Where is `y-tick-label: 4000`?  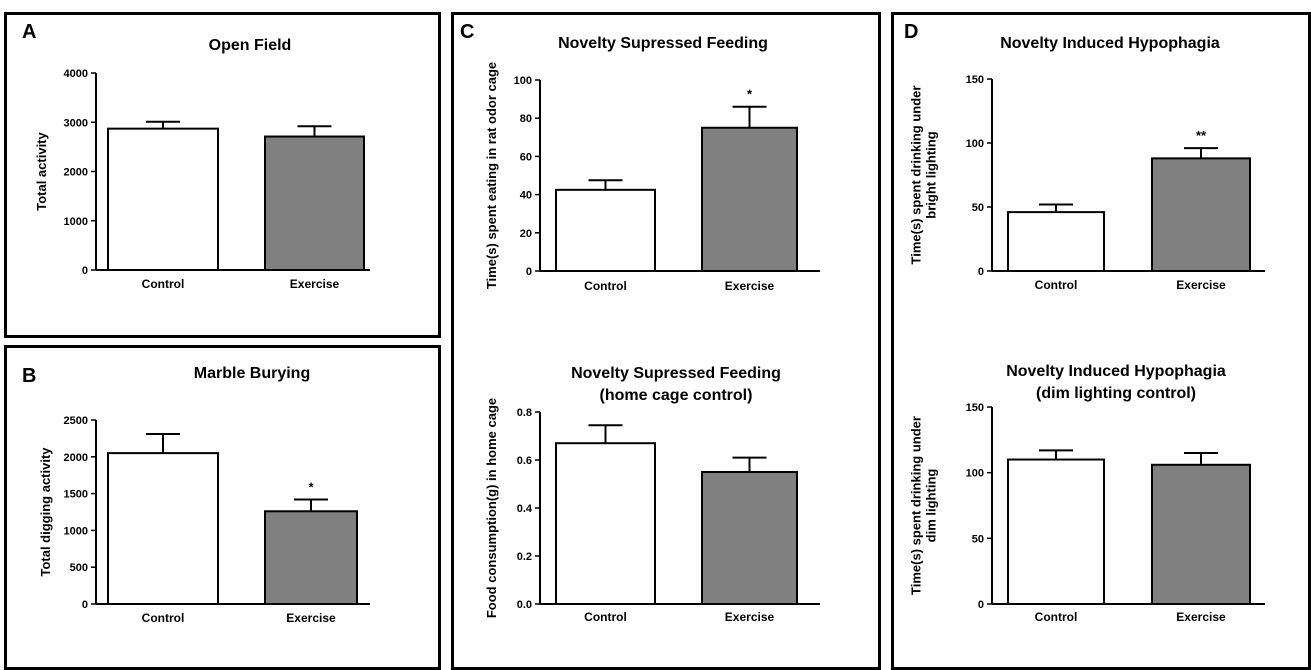 y-tick-label: 4000 is located at coordinates (76, 74).